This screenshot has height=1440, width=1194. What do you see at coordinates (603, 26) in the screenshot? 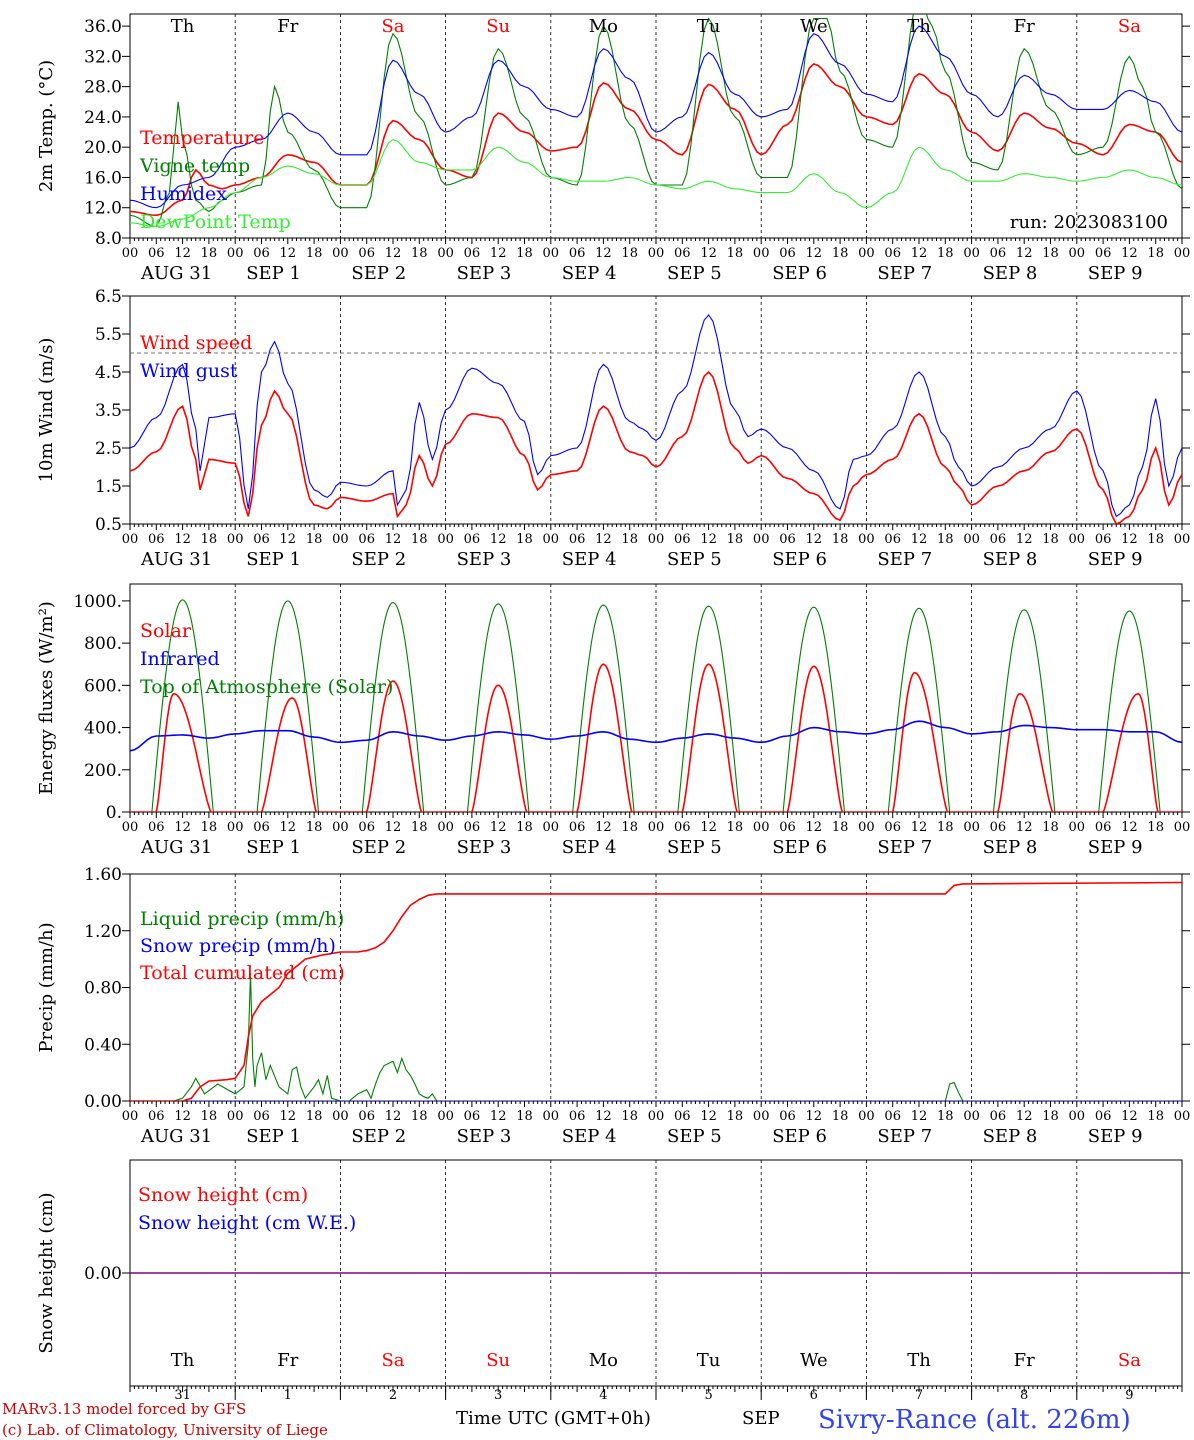
I see `weekday-label: Mo` at bounding box center [603, 26].